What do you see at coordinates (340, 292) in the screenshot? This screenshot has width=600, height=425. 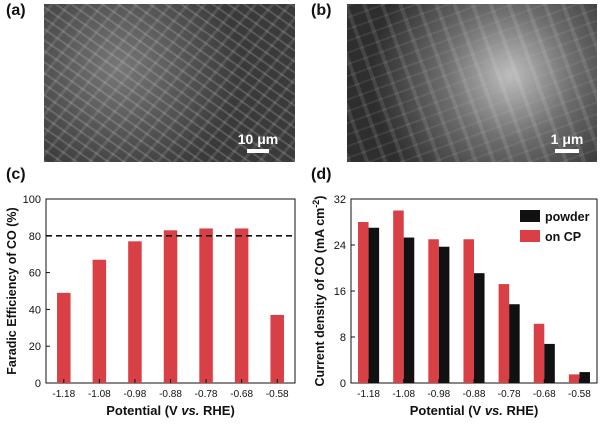 I see `y-tick-label: 16` at bounding box center [340, 292].